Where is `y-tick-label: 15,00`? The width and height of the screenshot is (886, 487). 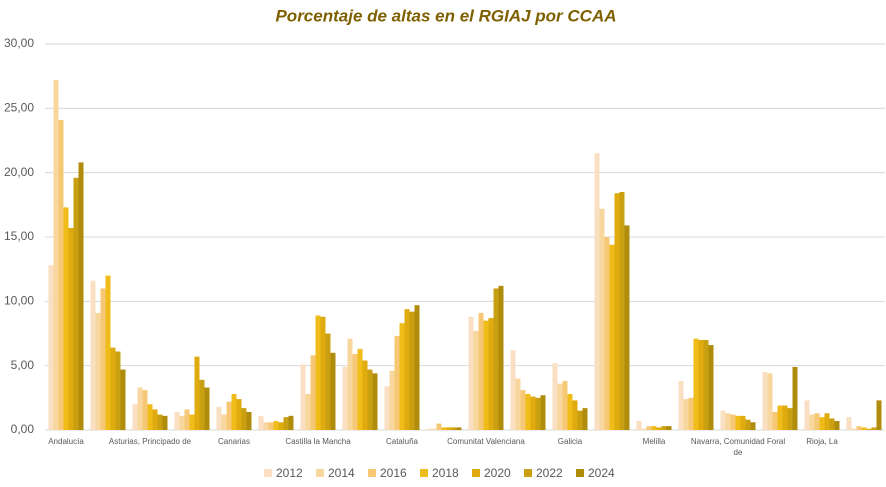
y-tick-label: 15,00 is located at coordinates (19, 236).